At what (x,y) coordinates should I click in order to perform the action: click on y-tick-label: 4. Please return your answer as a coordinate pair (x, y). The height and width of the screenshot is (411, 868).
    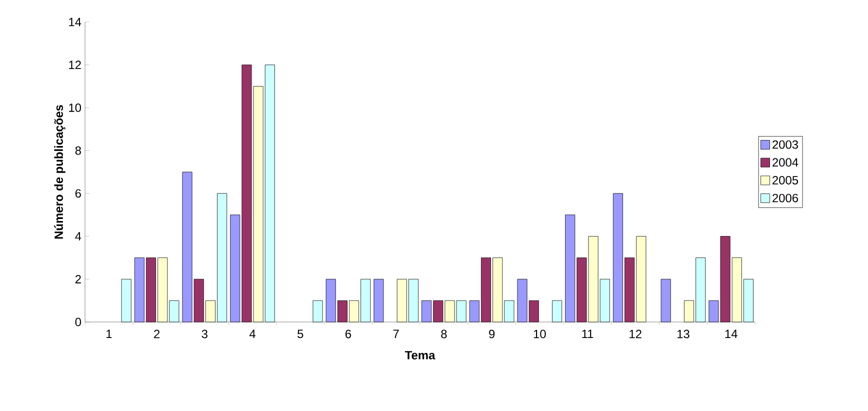
    Looking at the image, I should click on (78, 236).